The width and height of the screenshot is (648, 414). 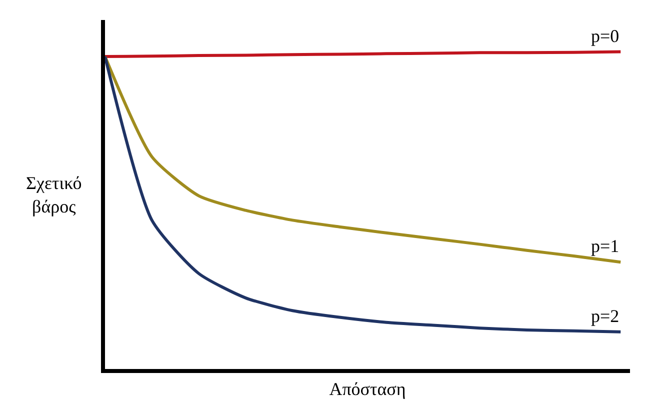 What do you see at coordinates (54, 194) in the screenshot?
I see `y-axis-title: Σχετικό βάρος` at bounding box center [54, 194].